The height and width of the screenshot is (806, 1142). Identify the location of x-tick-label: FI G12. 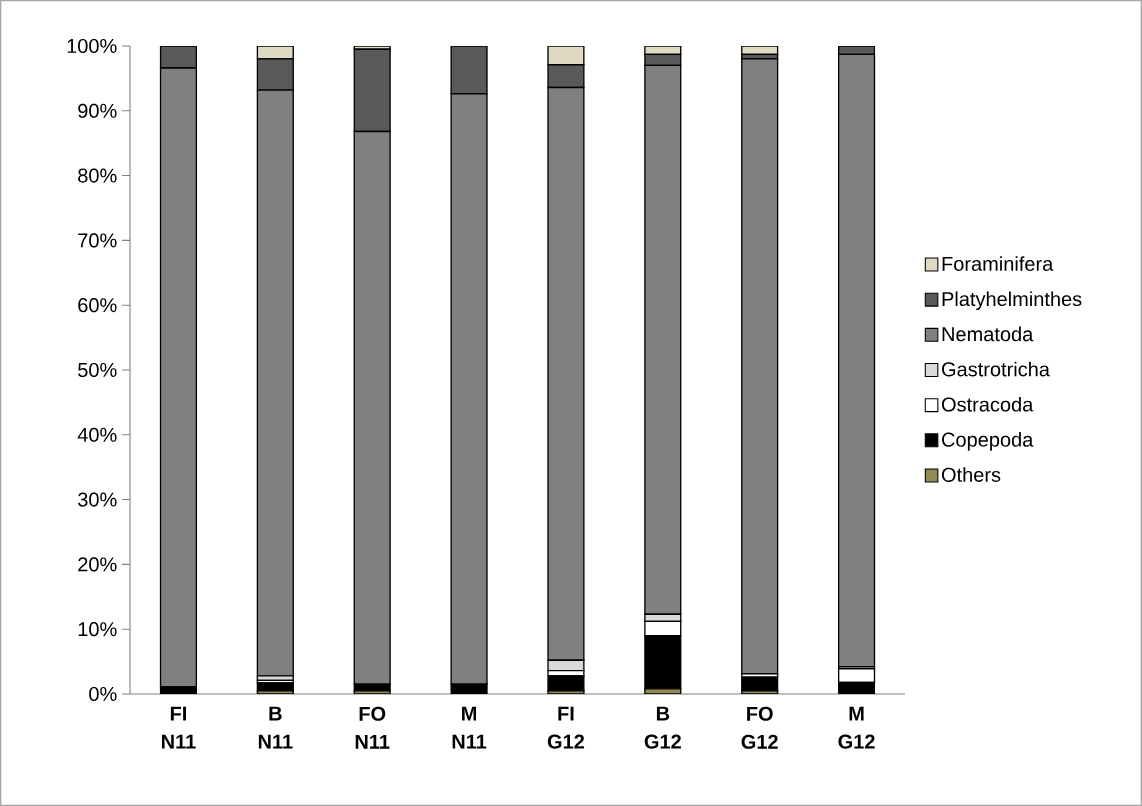
(566, 727).